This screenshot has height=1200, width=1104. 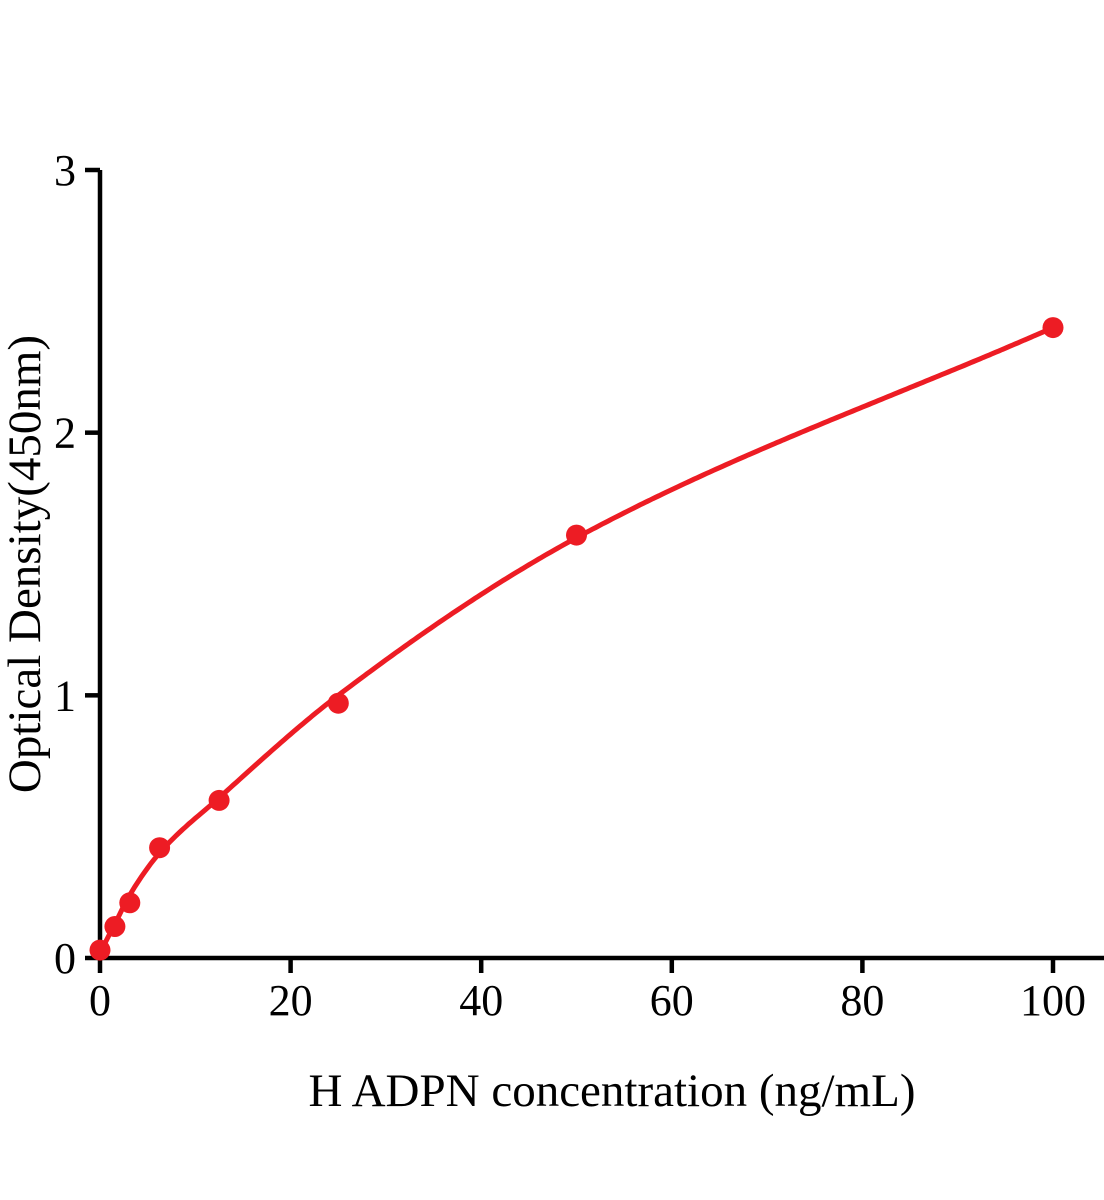 I want to click on x-tick-label: 60, so click(x=672, y=1000).